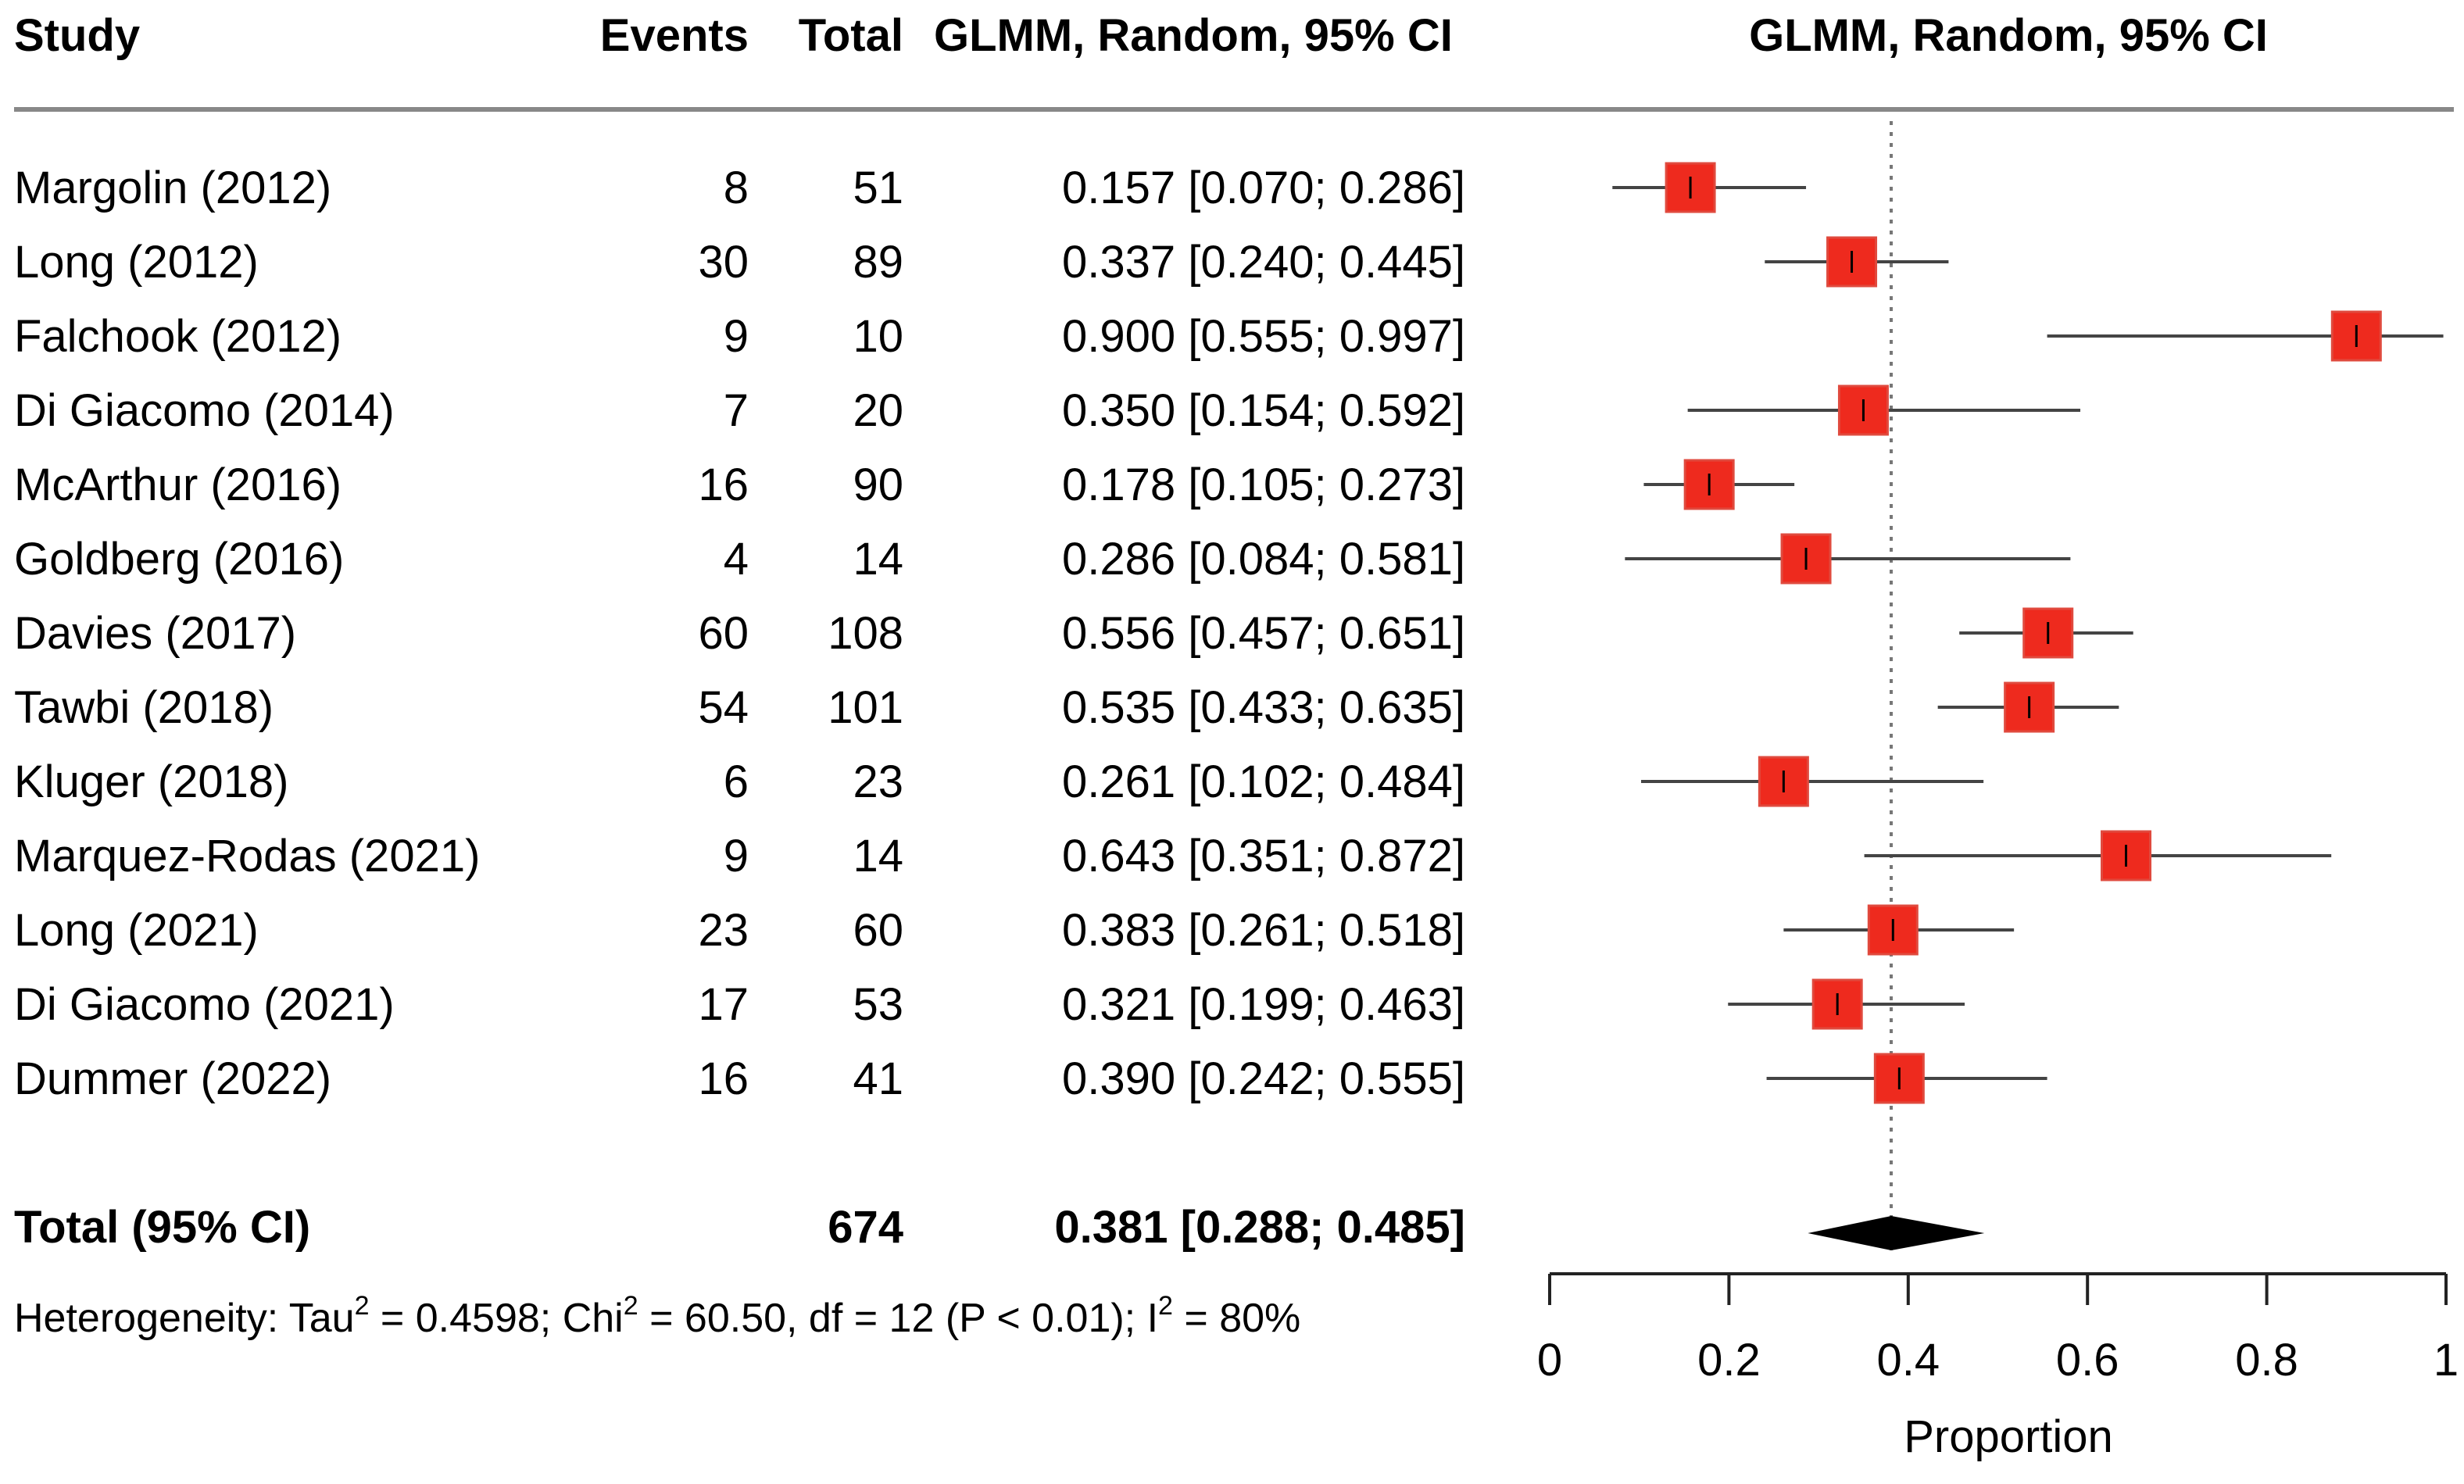 The height and width of the screenshot is (1484, 2464). I want to click on total-estimate: 0.381 [0.288; 0.485], so click(1259, 1227).